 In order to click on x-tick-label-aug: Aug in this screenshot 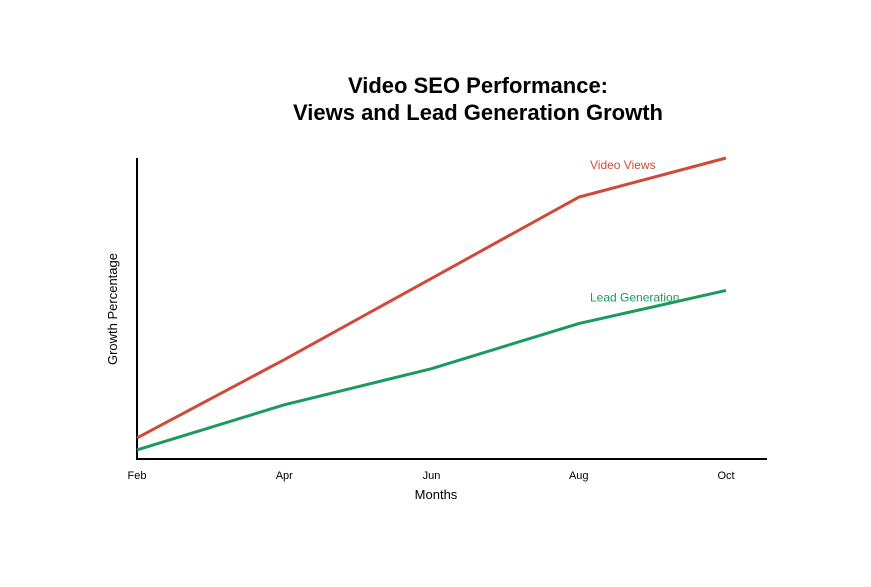, I will do `click(579, 476)`.